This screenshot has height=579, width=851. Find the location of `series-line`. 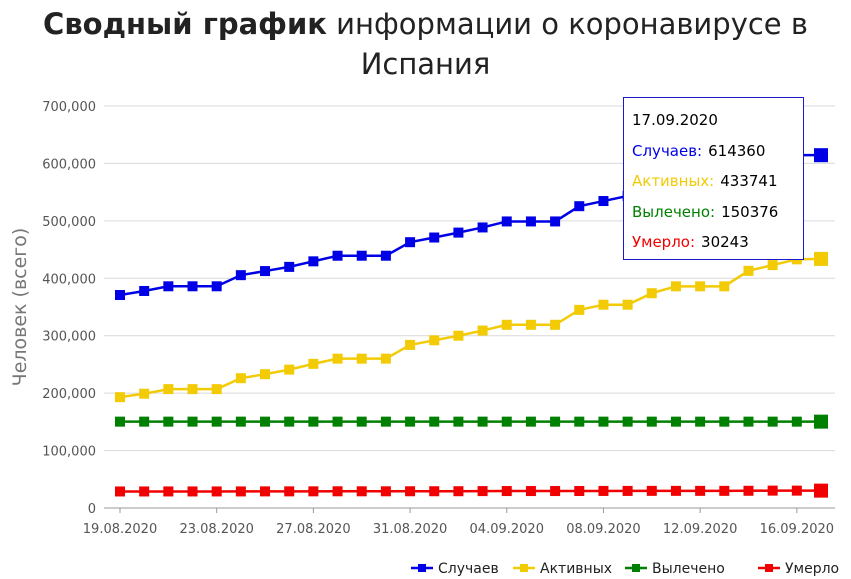

series-line is located at coordinates (470, 491).